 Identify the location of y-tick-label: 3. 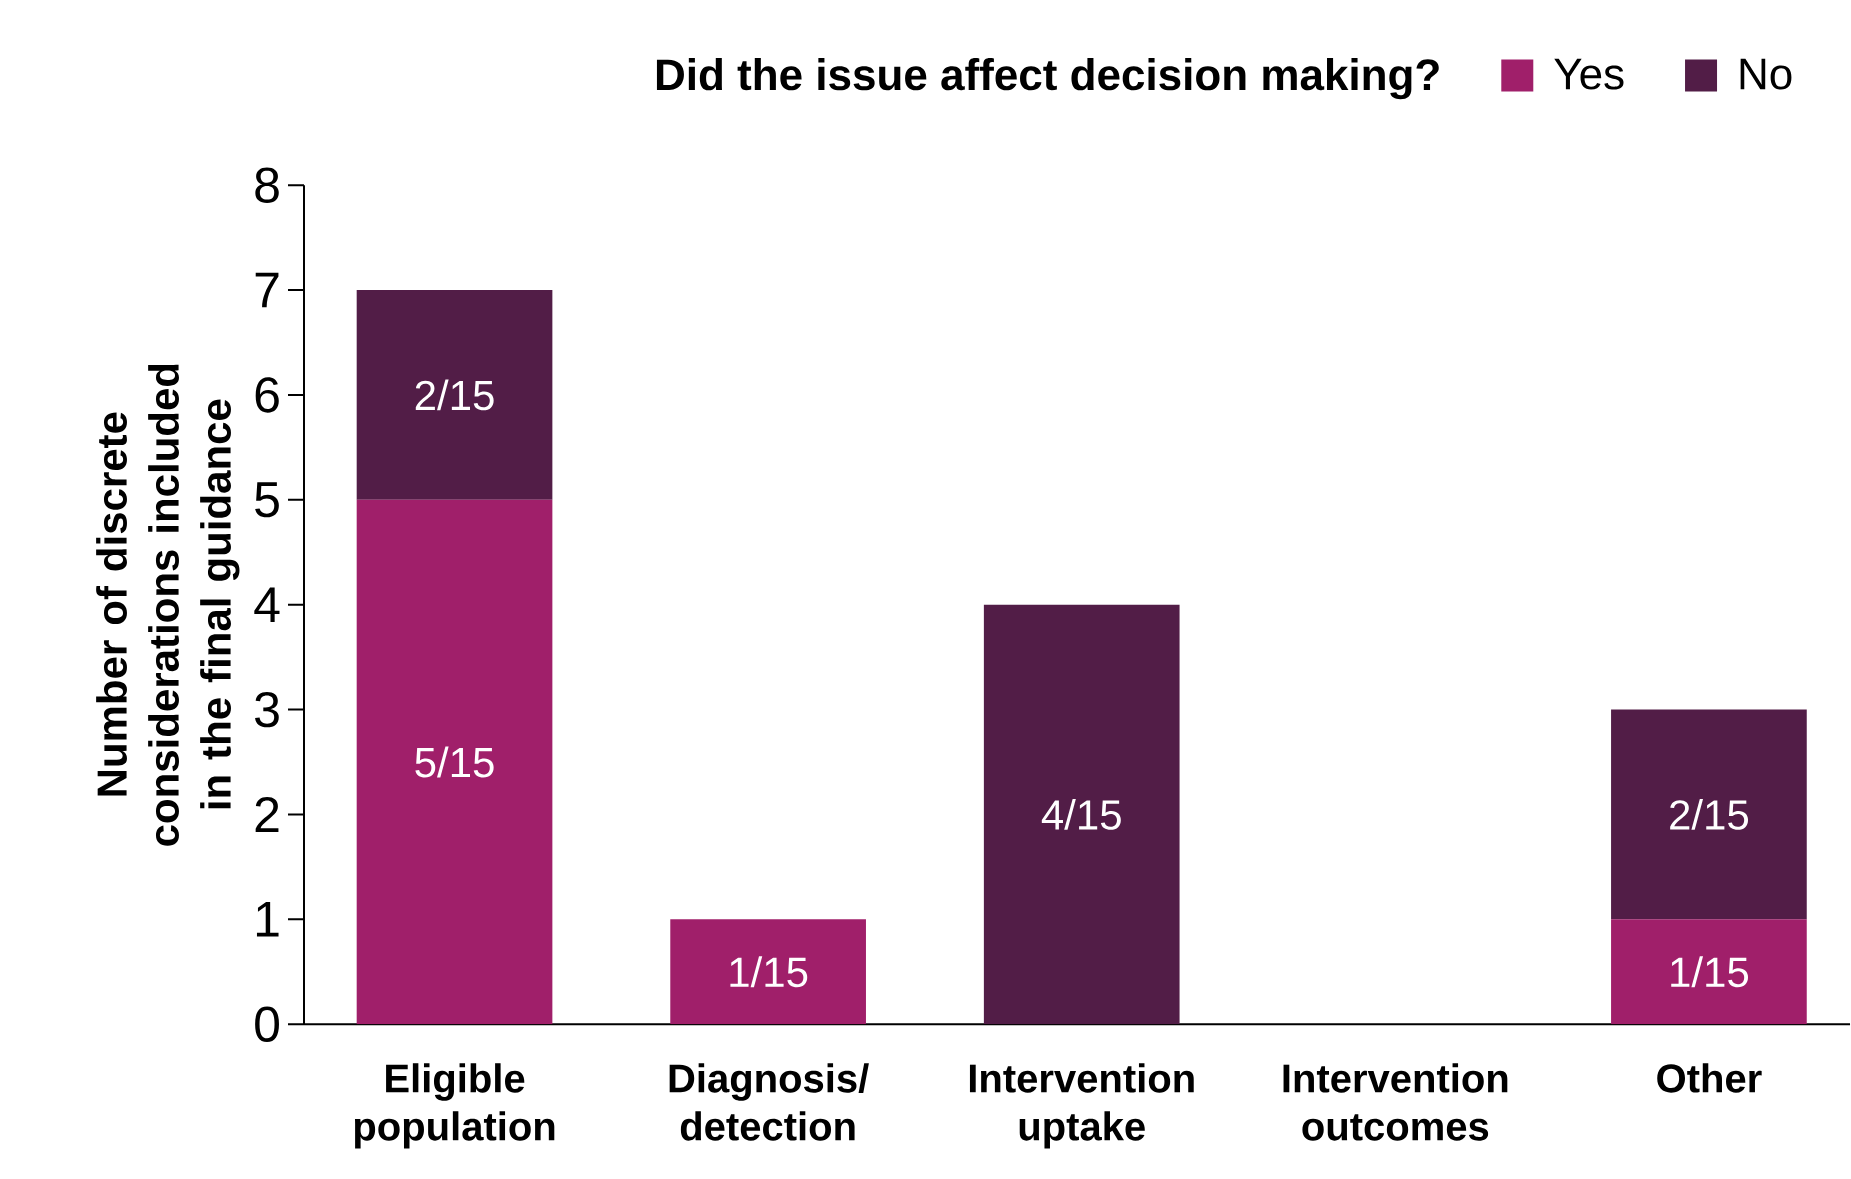
(267, 709).